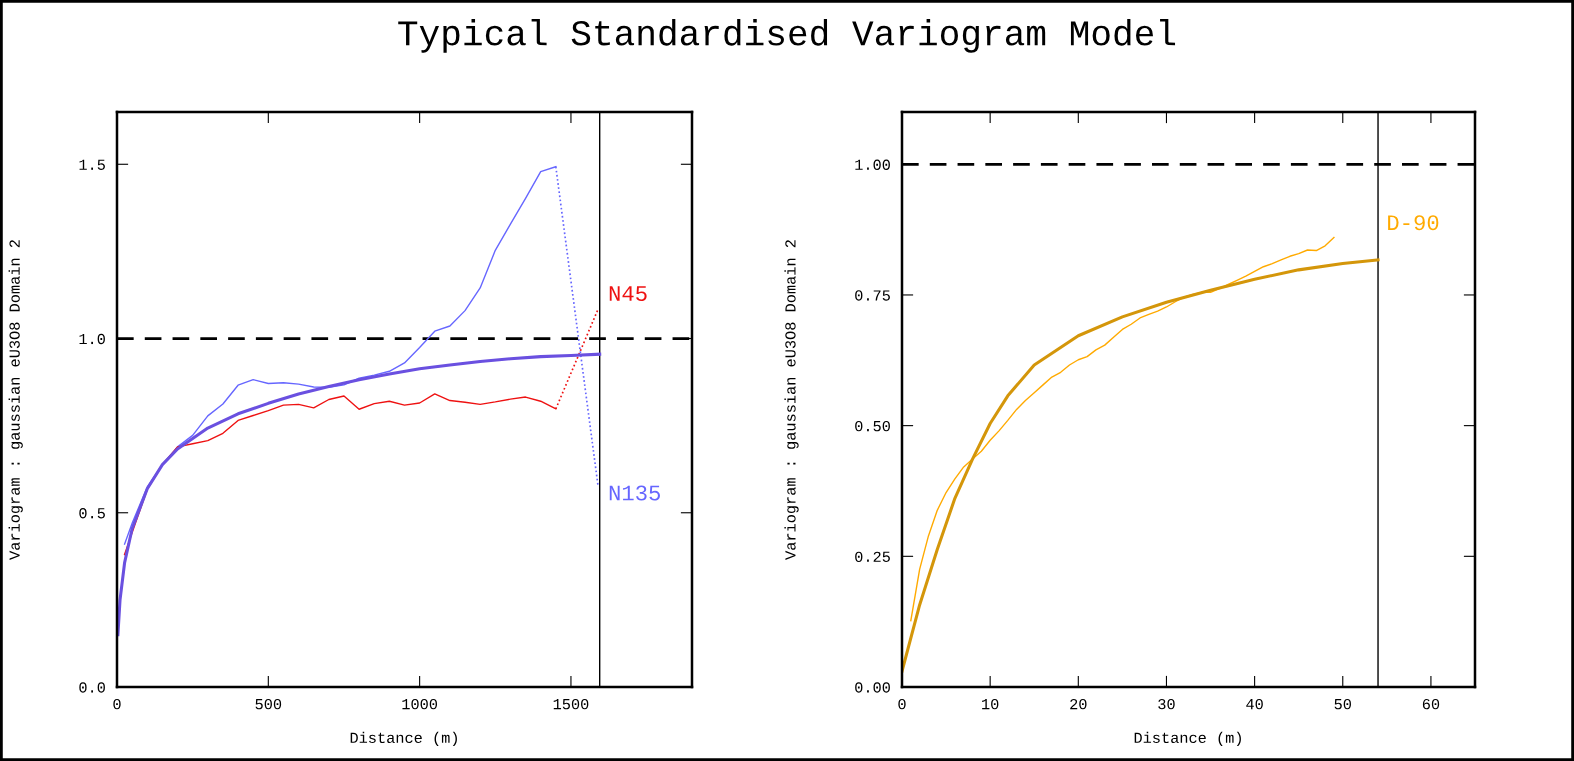 The image size is (1574, 761). What do you see at coordinates (872, 295) in the screenshot?
I see `y-tick-label: 0.75` at bounding box center [872, 295].